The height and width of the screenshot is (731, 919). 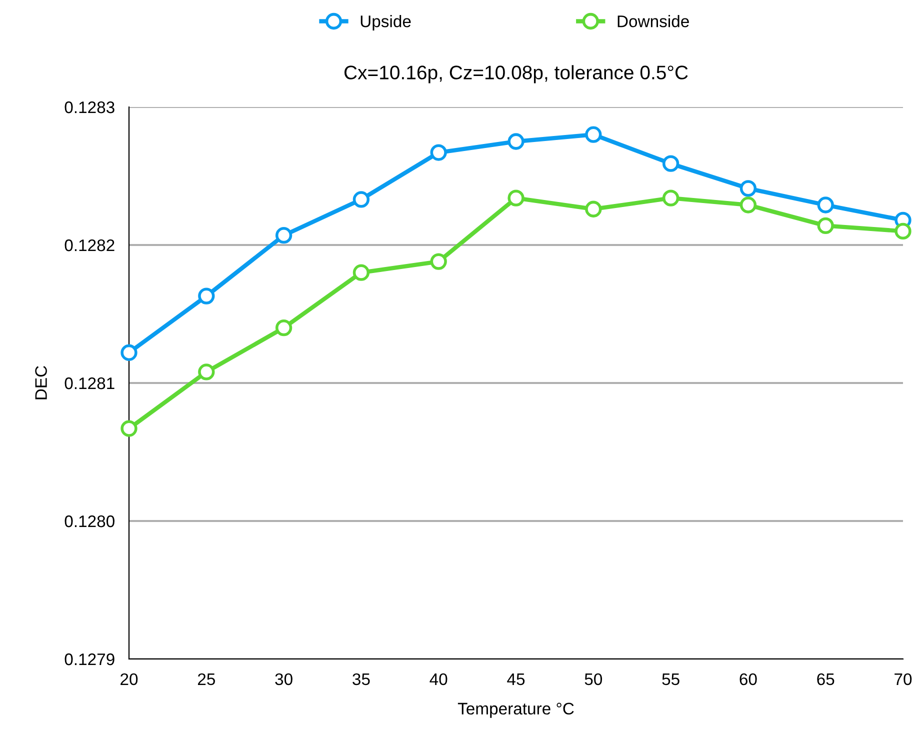 I want to click on x-tick-label: 70, so click(x=903, y=679).